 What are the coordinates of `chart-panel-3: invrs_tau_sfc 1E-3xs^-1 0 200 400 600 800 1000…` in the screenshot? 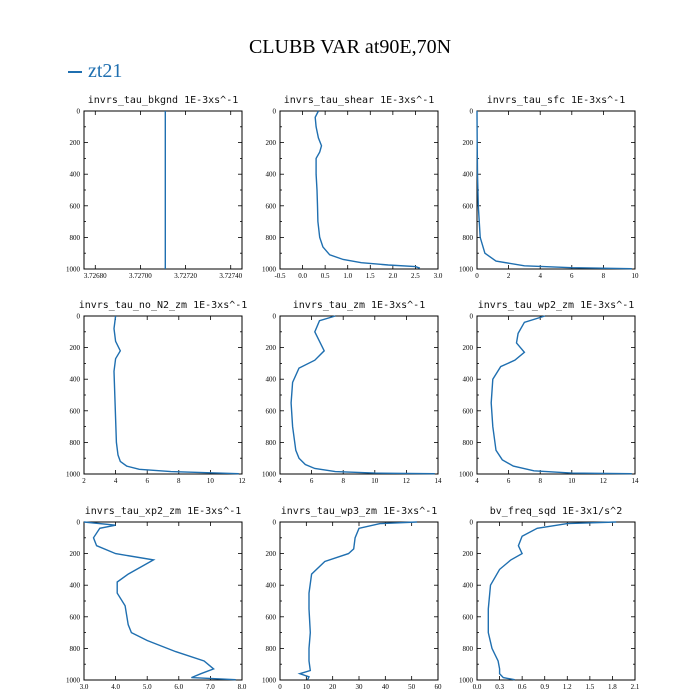 It's located at (549, 187).